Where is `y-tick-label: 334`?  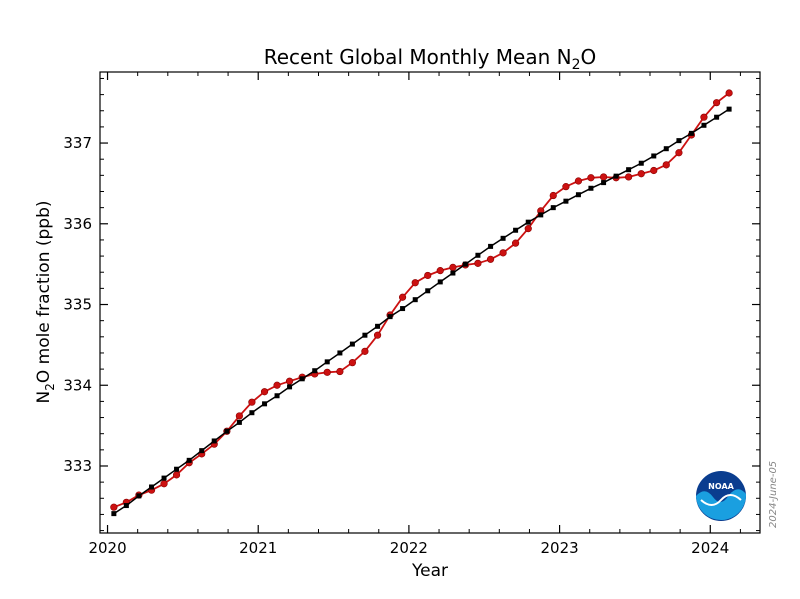 y-tick-label: 334 is located at coordinates (77, 385).